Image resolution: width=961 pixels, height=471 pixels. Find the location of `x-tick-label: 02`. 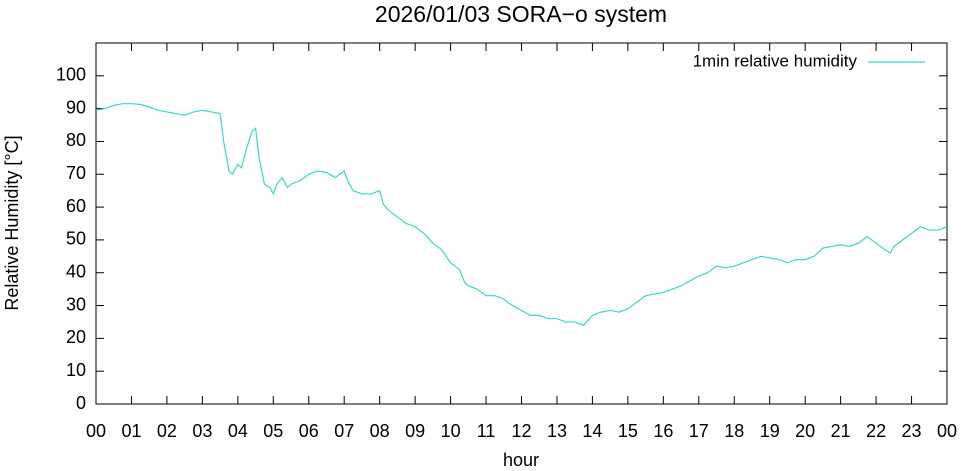

x-tick-label: 02 is located at coordinates (167, 431).